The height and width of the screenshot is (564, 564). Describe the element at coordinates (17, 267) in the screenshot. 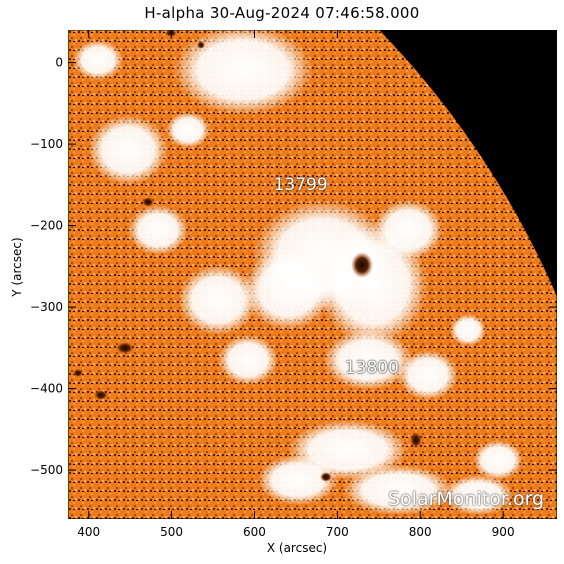

I see `y-axis-label: Y (arcsec)` at that location.